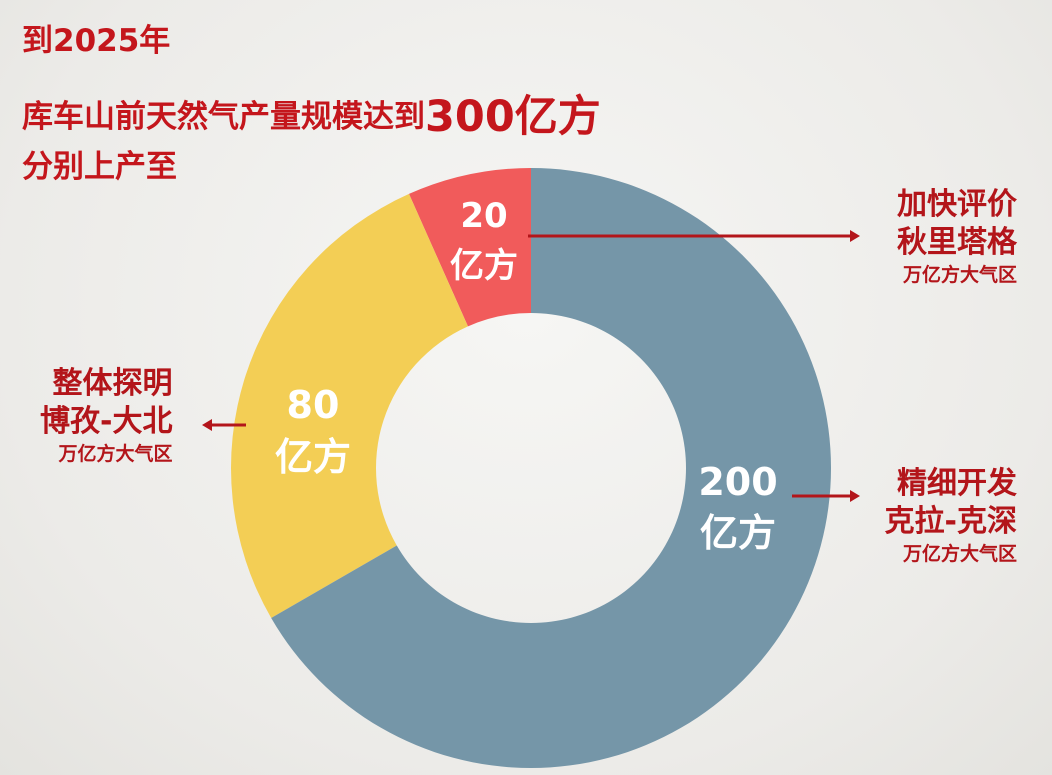 This screenshot has width=1052, height=775. Describe the element at coordinates (112, 383) in the screenshot. I see `callout-medium-line-1: 整体探明` at that location.